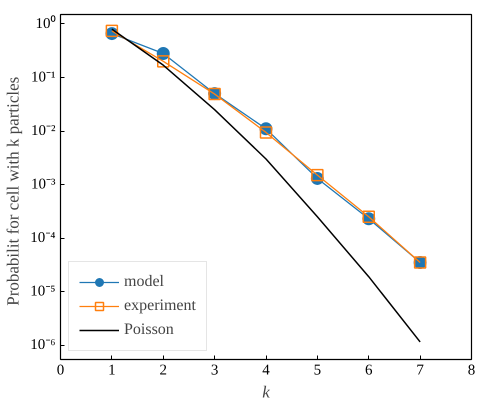 This screenshot has width=483, height=404. What do you see at coordinates (12, 191) in the screenshot?
I see `y-axis-title: Probabilit for cell with k particles` at bounding box center [12, 191].